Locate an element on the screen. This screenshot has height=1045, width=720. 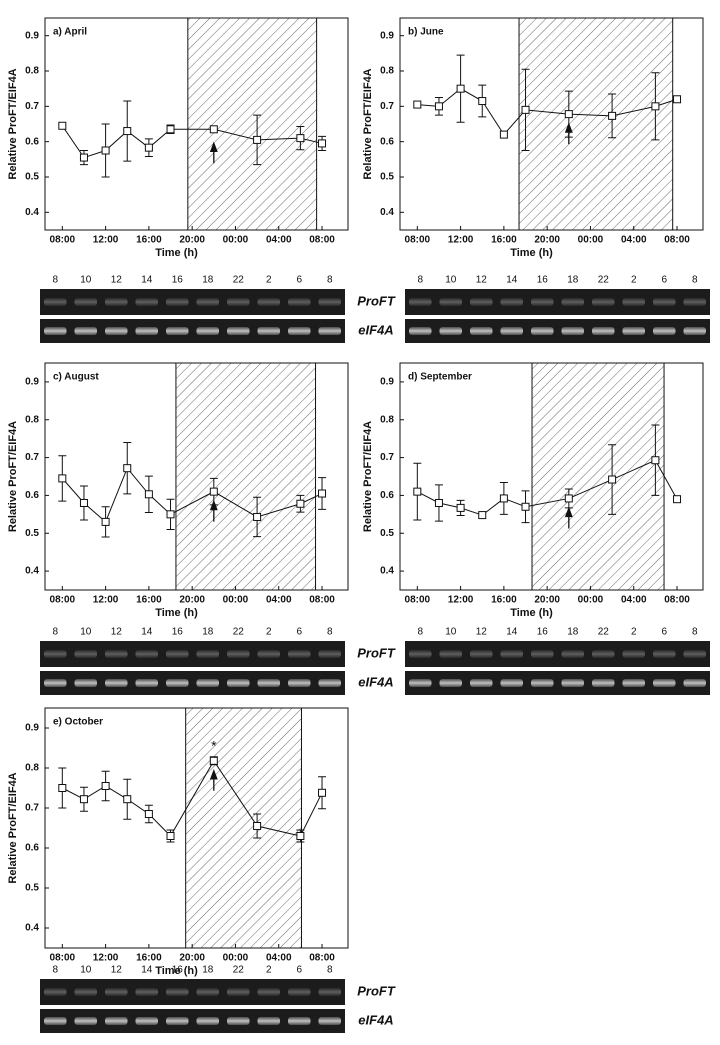
annotation: * is located at coordinates (214, 746).